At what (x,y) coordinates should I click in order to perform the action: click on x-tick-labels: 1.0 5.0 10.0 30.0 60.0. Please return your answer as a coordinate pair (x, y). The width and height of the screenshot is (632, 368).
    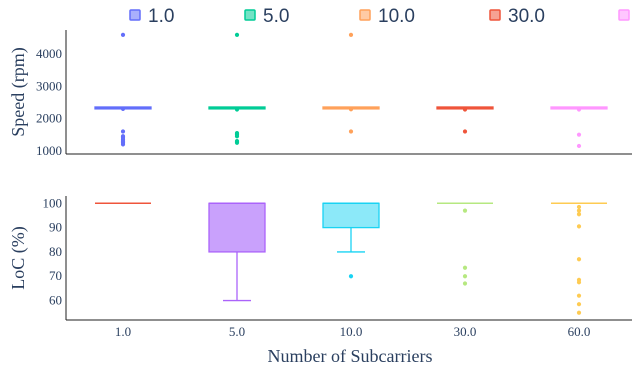
    Looking at the image, I should click on (353, 331).